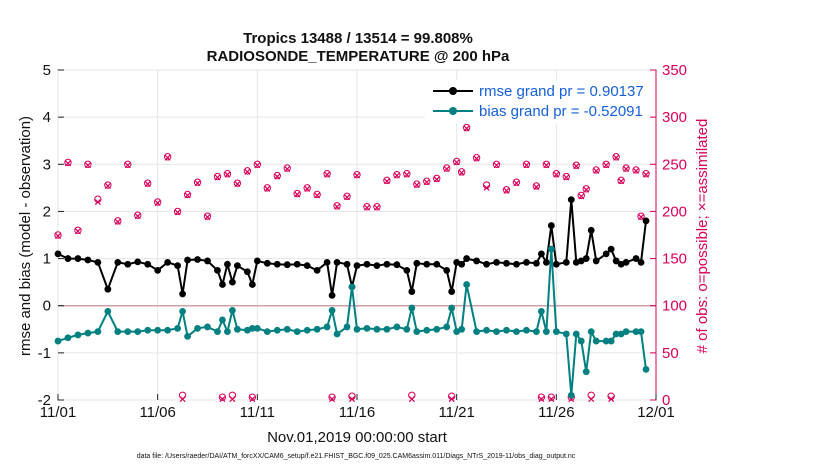  What do you see at coordinates (47, 259) in the screenshot?
I see `y-left-tick-label: 1` at bounding box center [47, 259].